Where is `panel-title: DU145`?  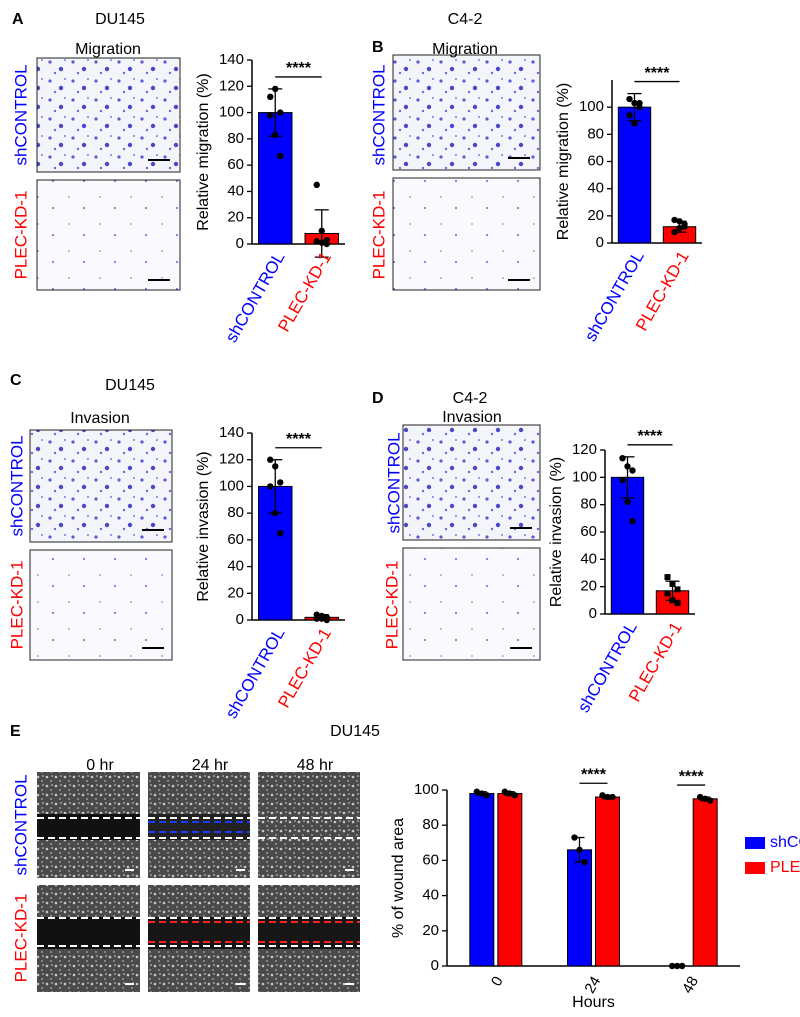 panel-title: DU145 is located at coordinates (120, 19).